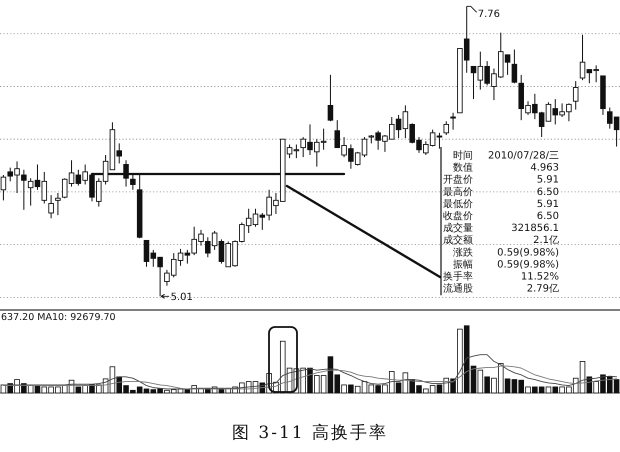 This screenshot has width=620, height=452. I want to click on annotation: 收盘价, so click(458, 216).